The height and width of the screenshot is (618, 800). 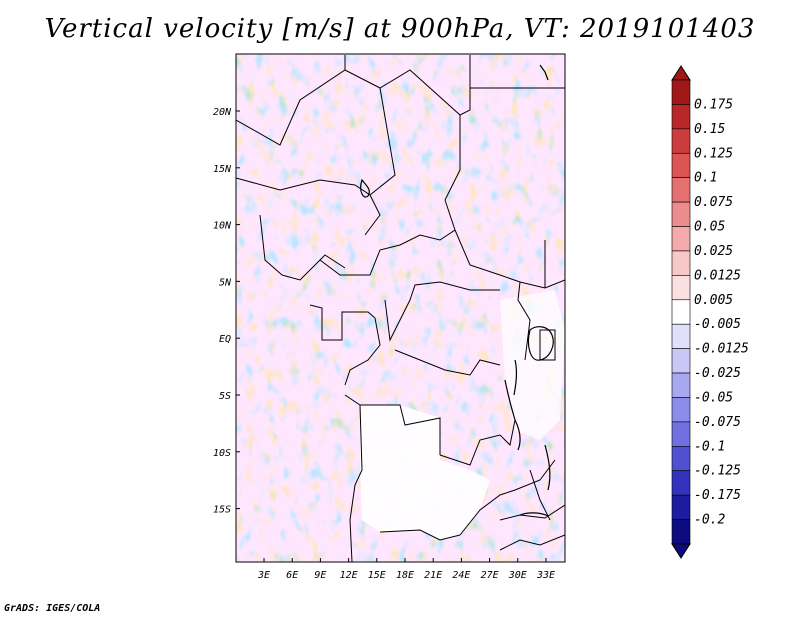 I want to click on colorbar-label: 0.15, so click(x=709, y=129).